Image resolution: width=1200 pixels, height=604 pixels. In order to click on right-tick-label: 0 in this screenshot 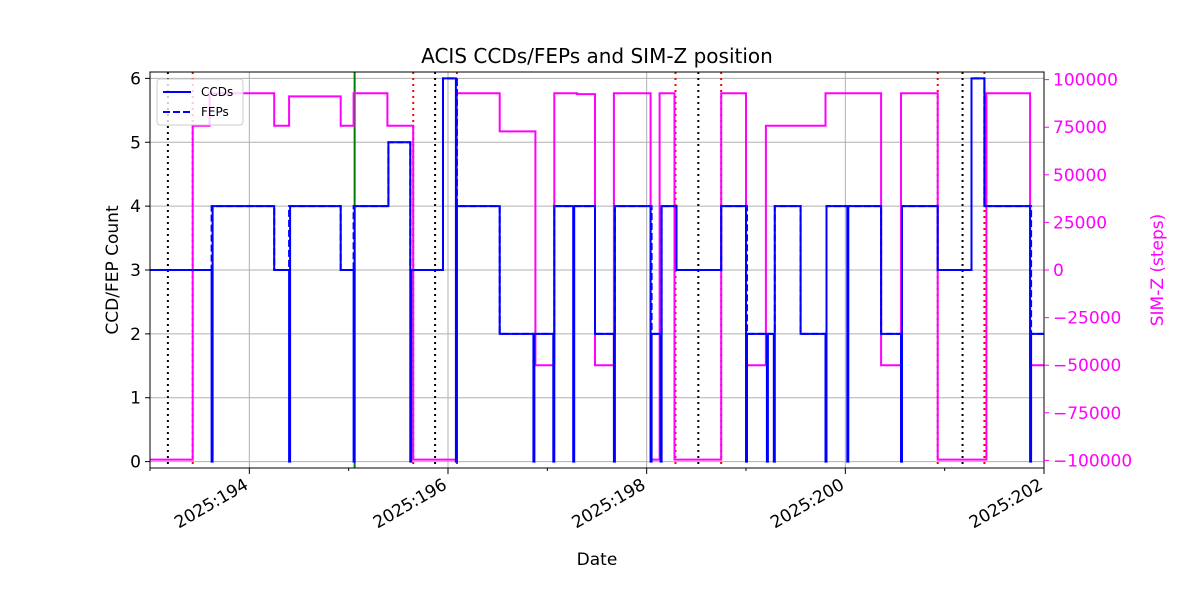, I will do `click(1058, 271)`.